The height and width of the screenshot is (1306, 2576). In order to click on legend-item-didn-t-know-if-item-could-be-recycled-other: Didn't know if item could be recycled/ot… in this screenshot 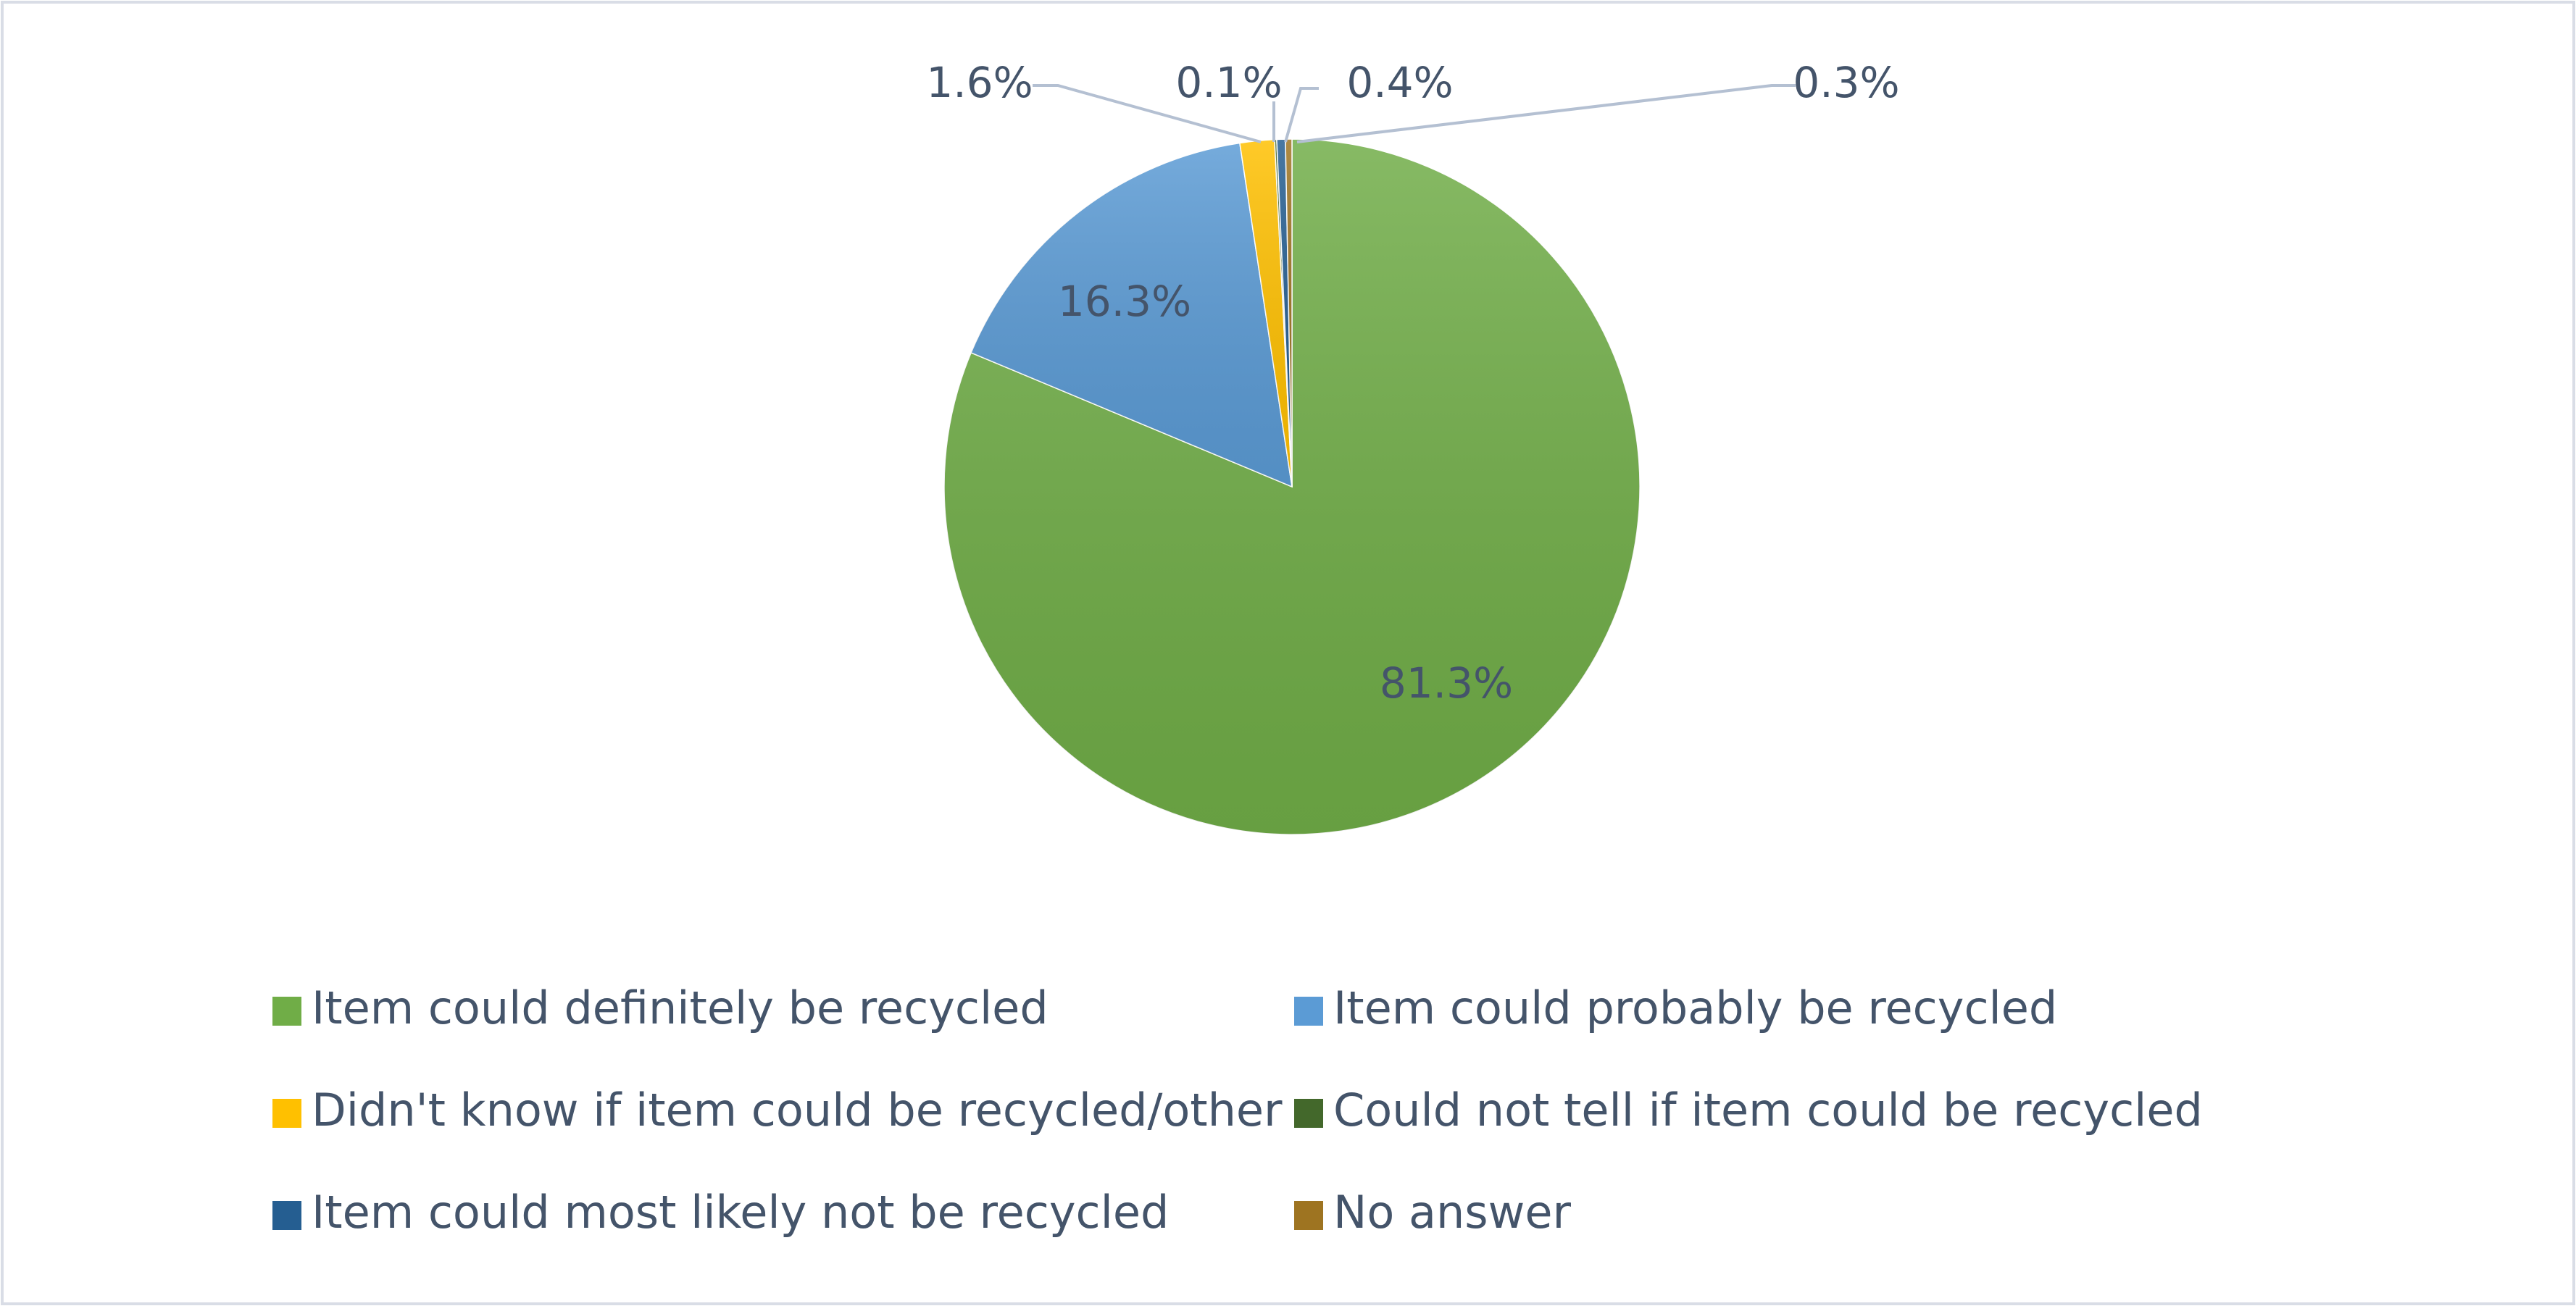, I will do `click(777, 1110)`.